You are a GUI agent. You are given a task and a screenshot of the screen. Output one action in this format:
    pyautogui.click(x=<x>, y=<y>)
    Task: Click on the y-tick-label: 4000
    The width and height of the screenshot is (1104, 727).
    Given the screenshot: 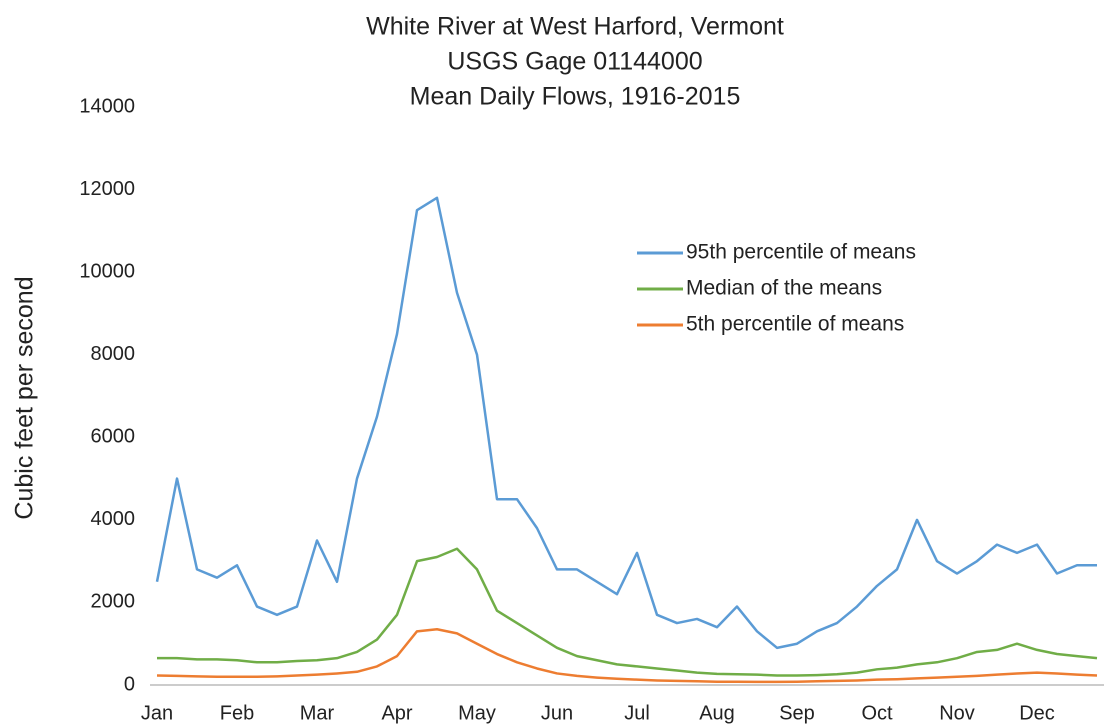 What is the action you would take?
    pyautogui.click(x=113, y=519)
    